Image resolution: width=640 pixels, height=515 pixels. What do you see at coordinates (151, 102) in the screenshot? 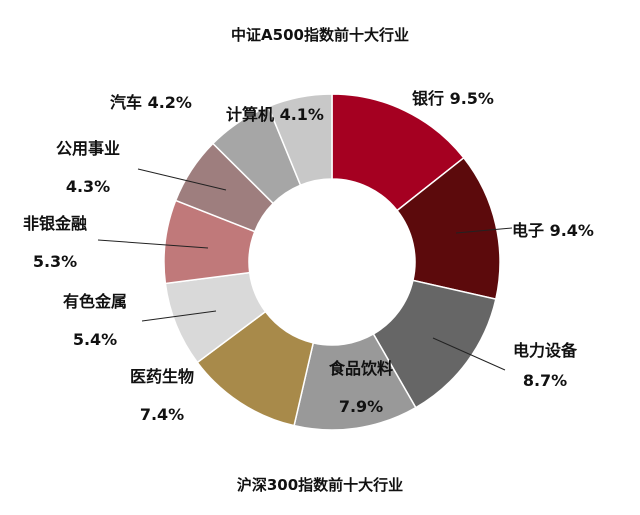
I see `slice-label-9: 汽车 4.2%` at bounding box center [151, 102].